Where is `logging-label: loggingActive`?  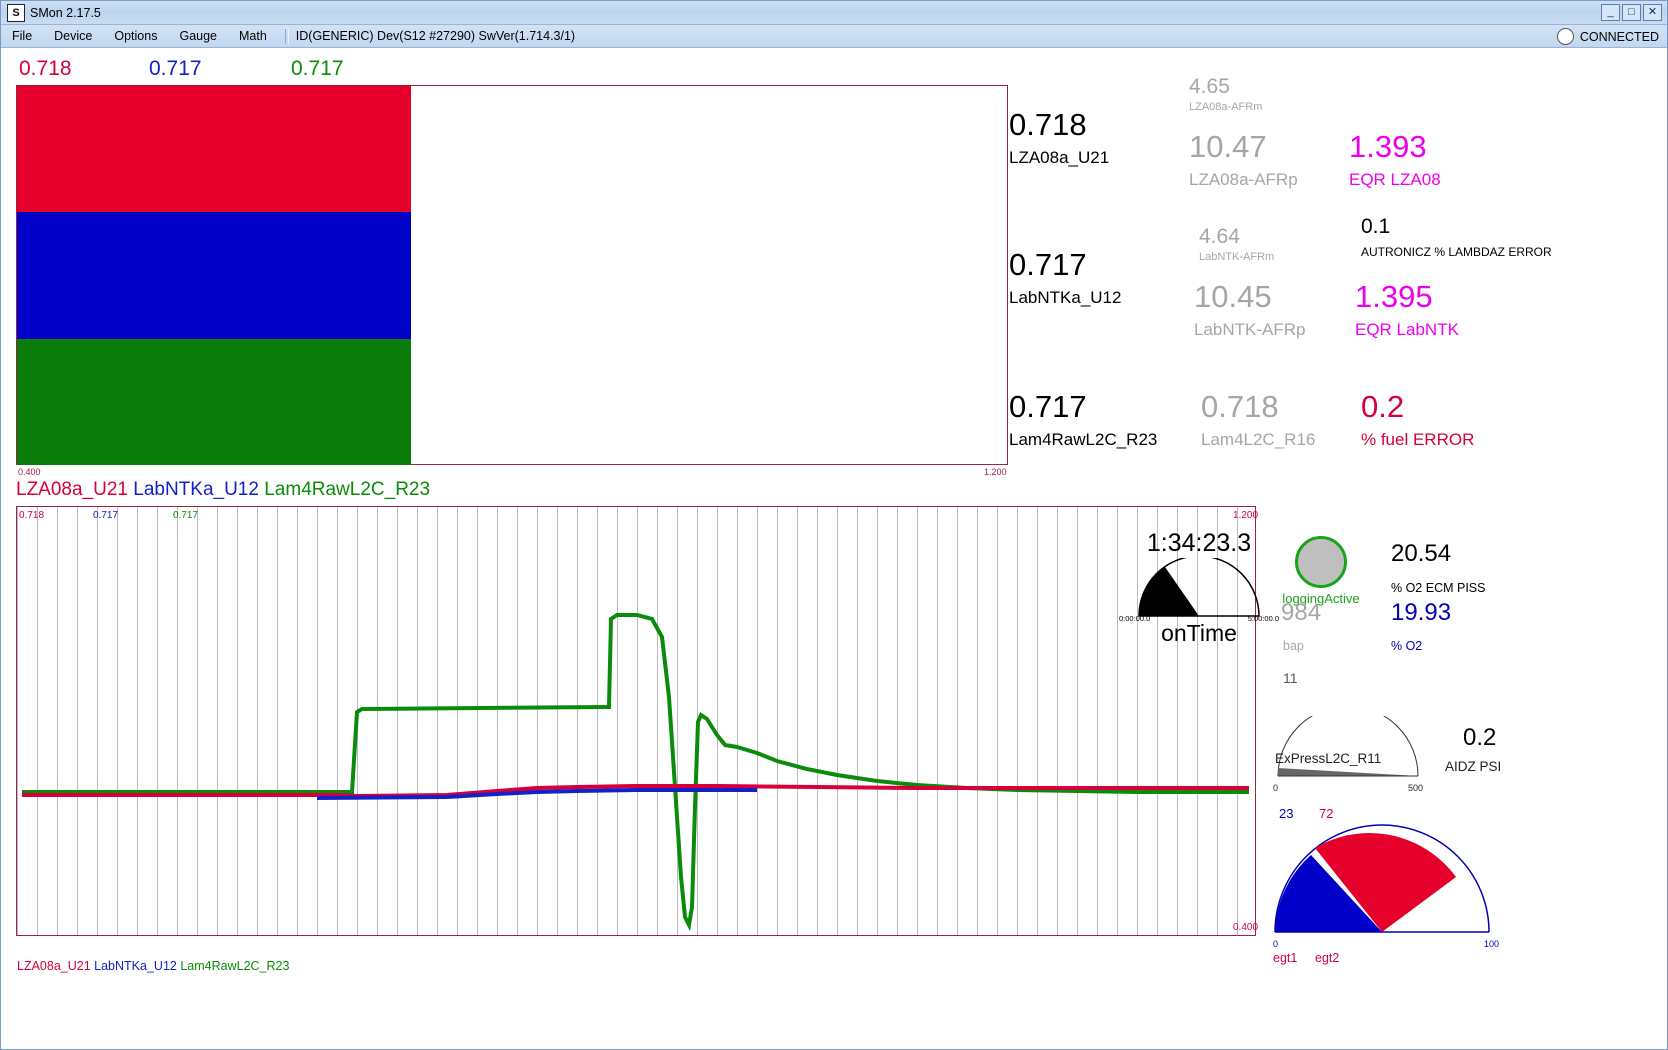 logging-label: loggingActive is located at coordinates (1321, 598).